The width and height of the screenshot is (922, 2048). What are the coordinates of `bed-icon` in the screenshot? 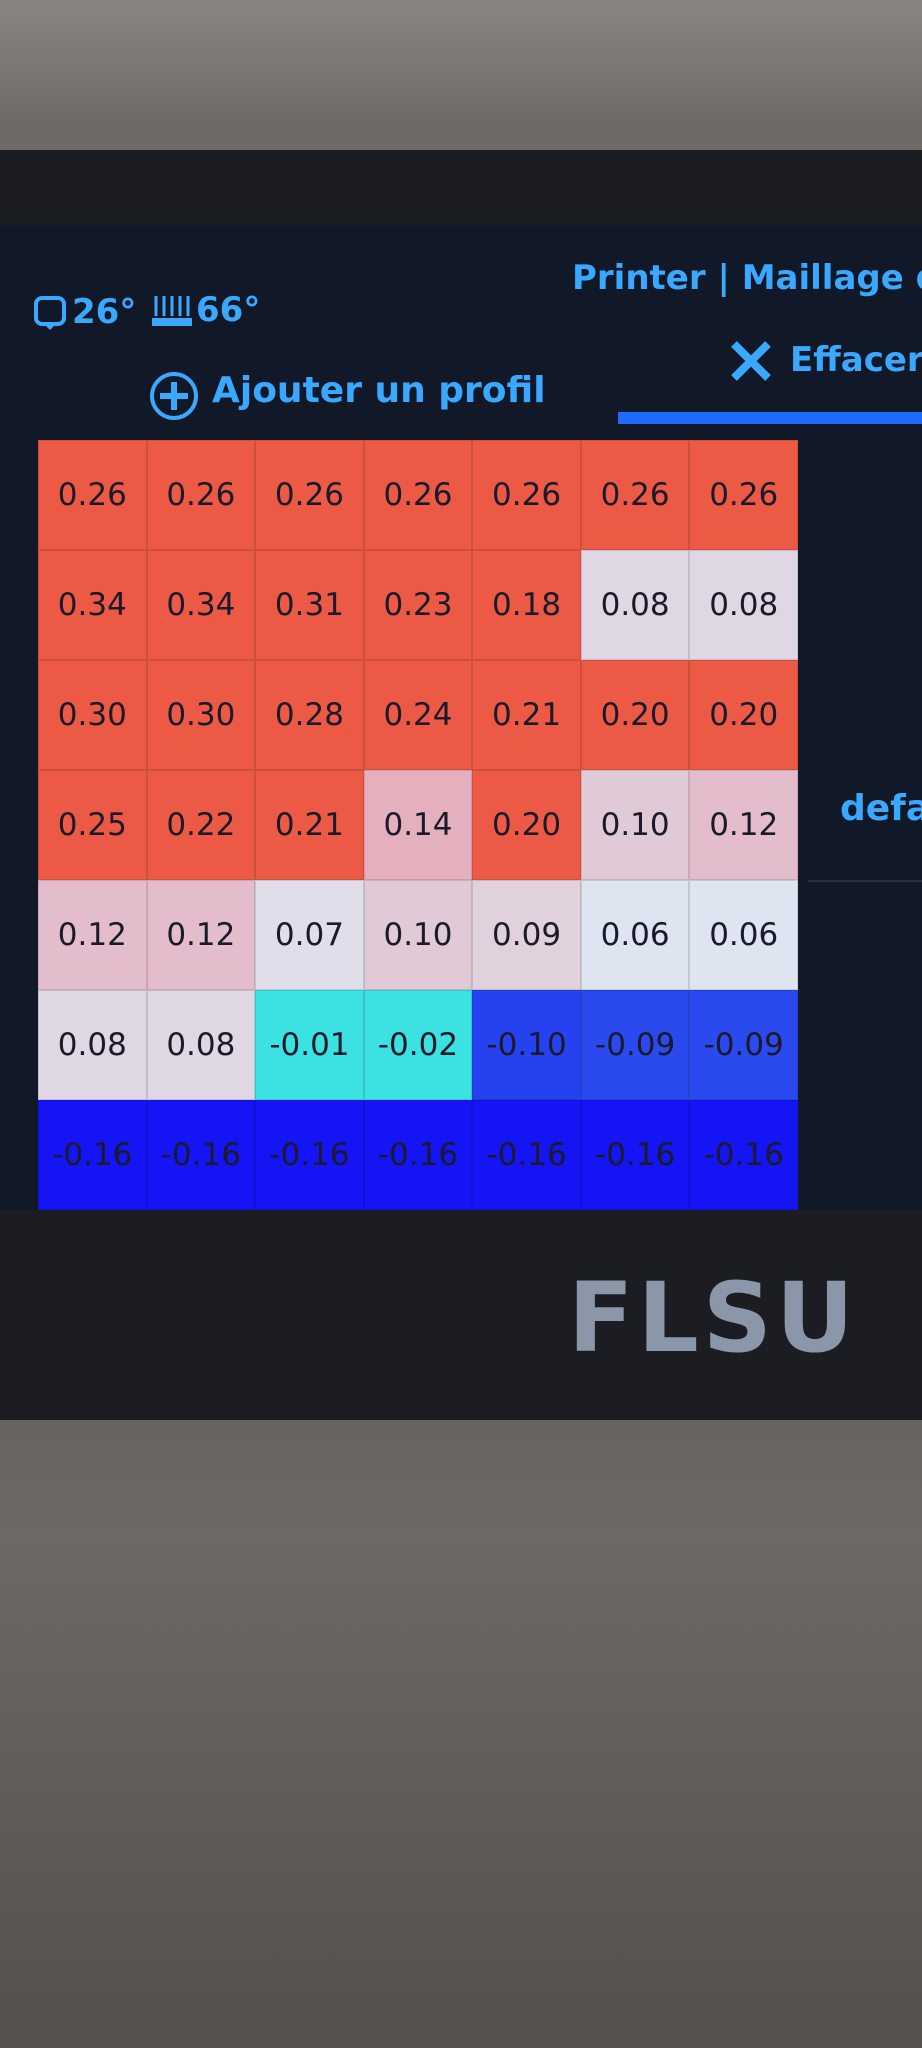 It's located at (172, 311).